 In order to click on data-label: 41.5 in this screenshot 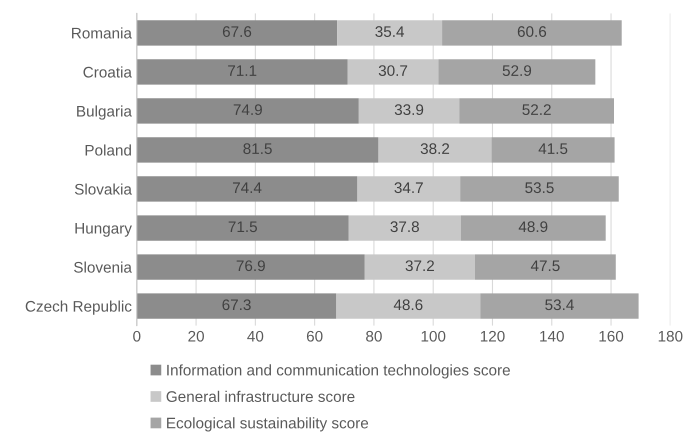, I will do `click(553, 148)`.